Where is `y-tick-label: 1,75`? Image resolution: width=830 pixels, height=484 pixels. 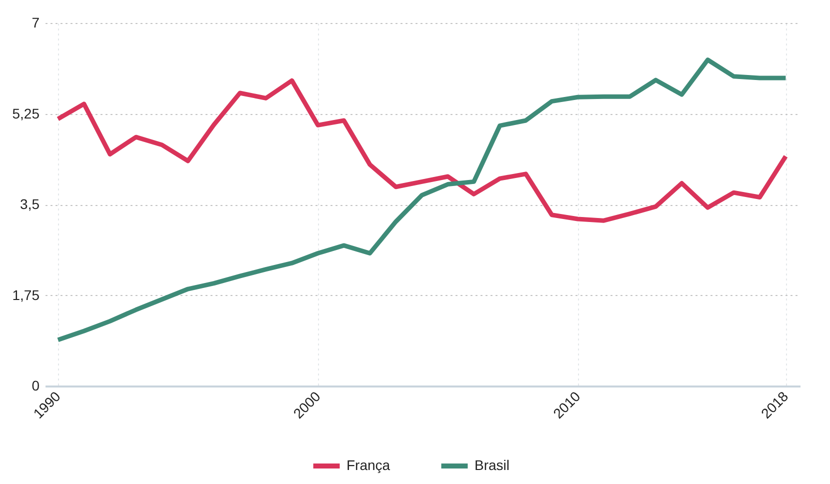
y-tick-label: 1,75 is located at coordinates (26, 294).